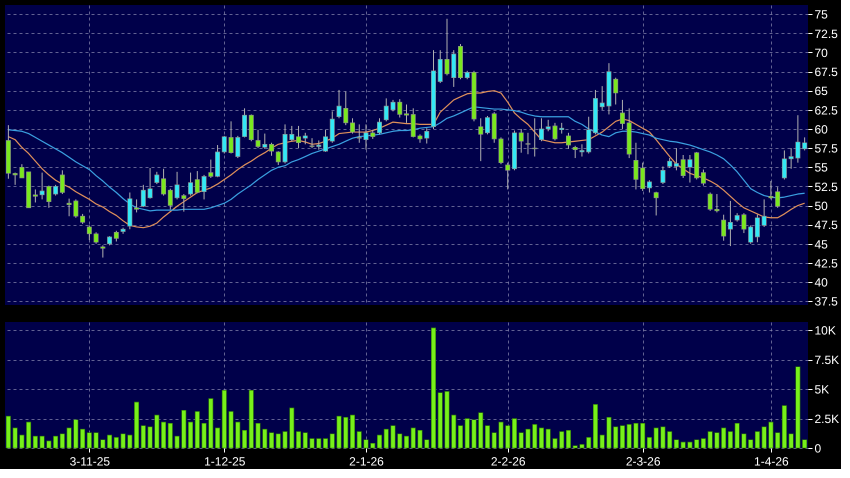  Describe the element at coordinates (826, 72) in the screenshot. I see `y-tick-label: 67.5` at that location.